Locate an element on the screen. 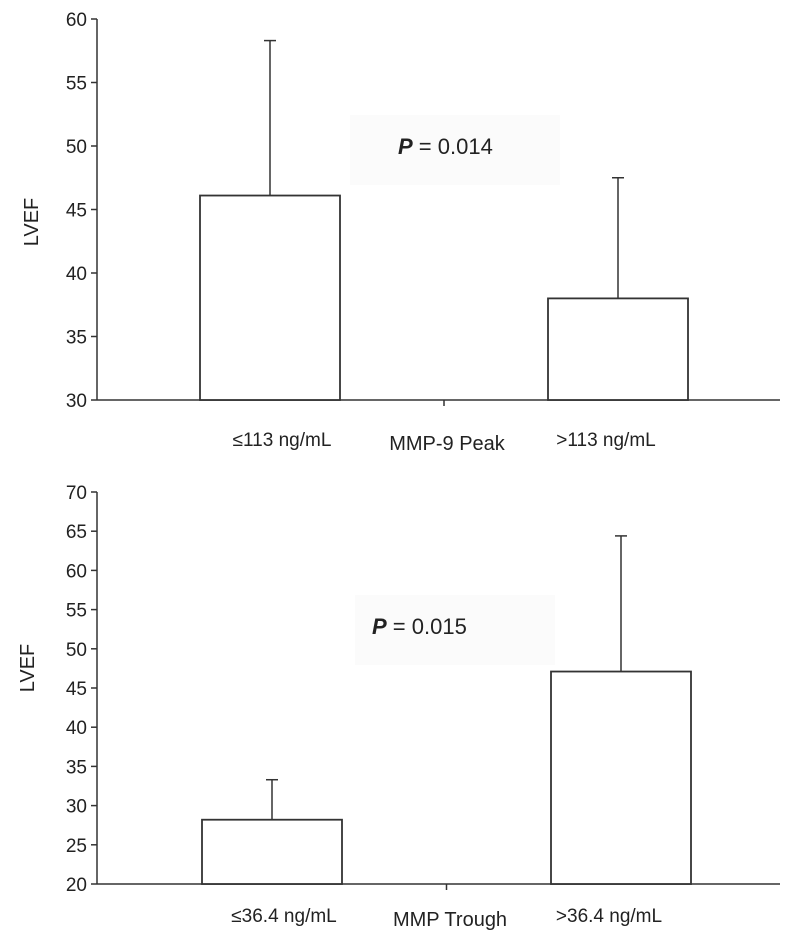 The image size is (785, 940). y-tick-label: 25 is located at coordinates (76, 846).